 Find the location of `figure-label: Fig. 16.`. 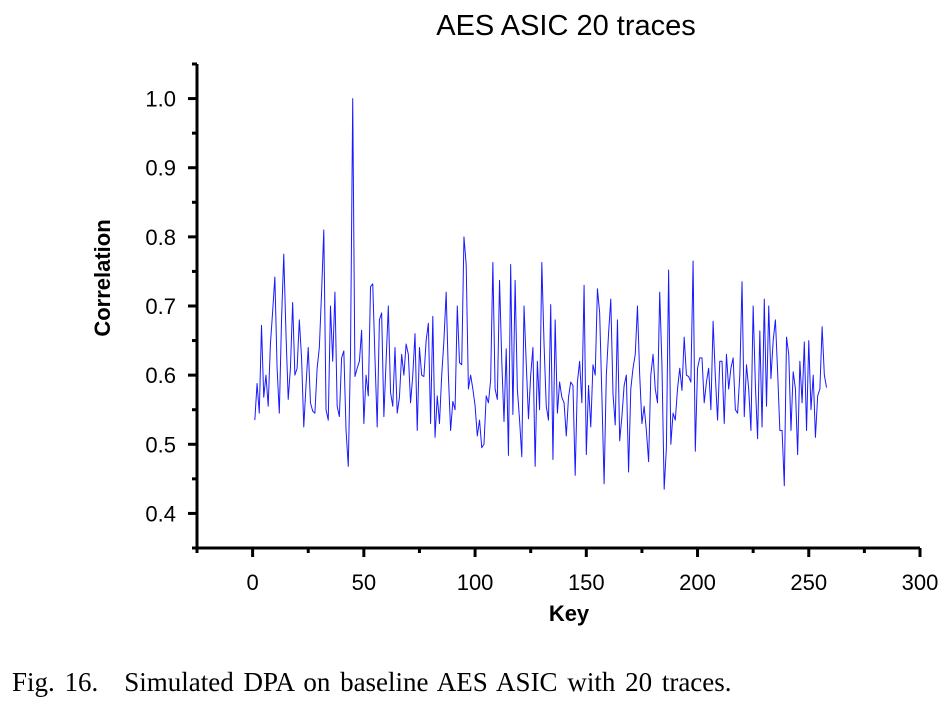

figure-label: Fig. 16. is located at coordinates (55, 682).